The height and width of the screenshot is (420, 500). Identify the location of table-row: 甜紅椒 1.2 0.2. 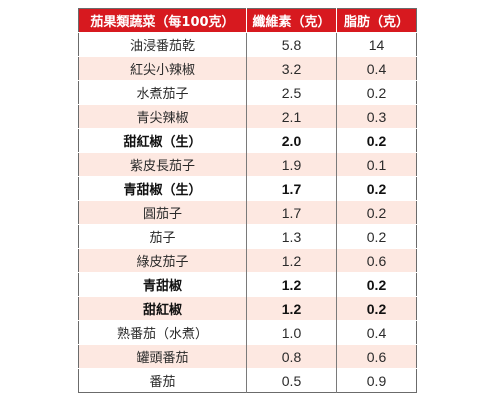
(247, 308).